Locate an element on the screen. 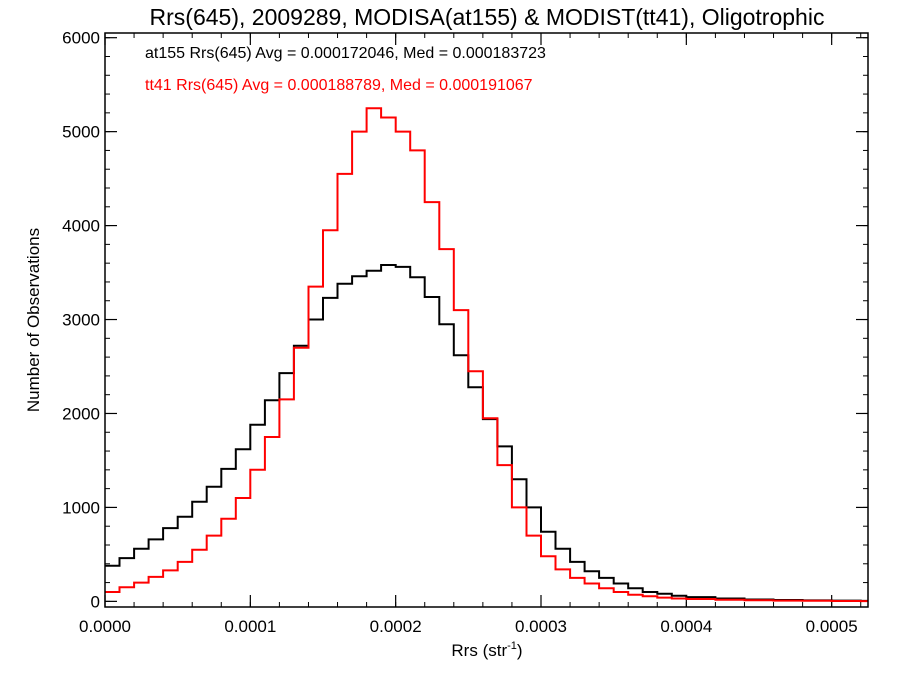  y-tick-label: 2000 is located at coordinates (81, 413).